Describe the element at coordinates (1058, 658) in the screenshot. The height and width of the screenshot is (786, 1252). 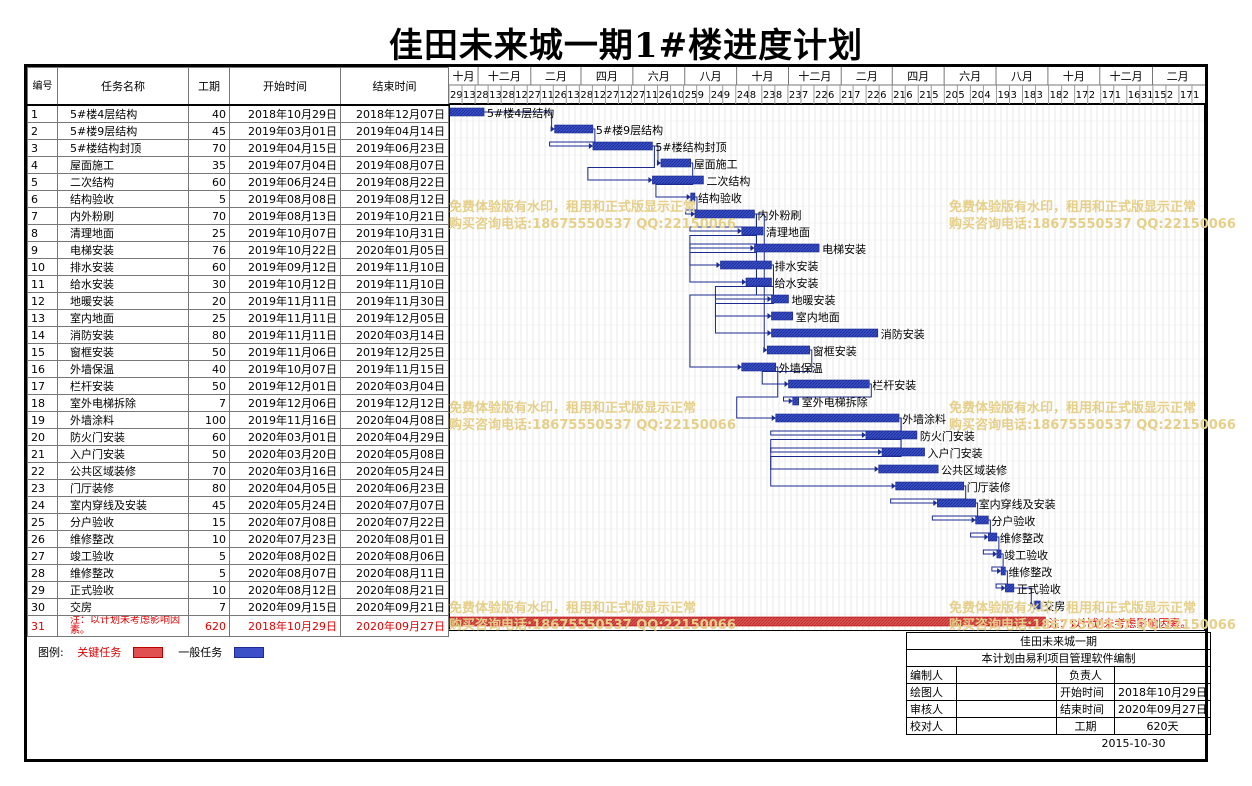
I see `info-software: 本计划由易利项目管理软件编制` at that location.